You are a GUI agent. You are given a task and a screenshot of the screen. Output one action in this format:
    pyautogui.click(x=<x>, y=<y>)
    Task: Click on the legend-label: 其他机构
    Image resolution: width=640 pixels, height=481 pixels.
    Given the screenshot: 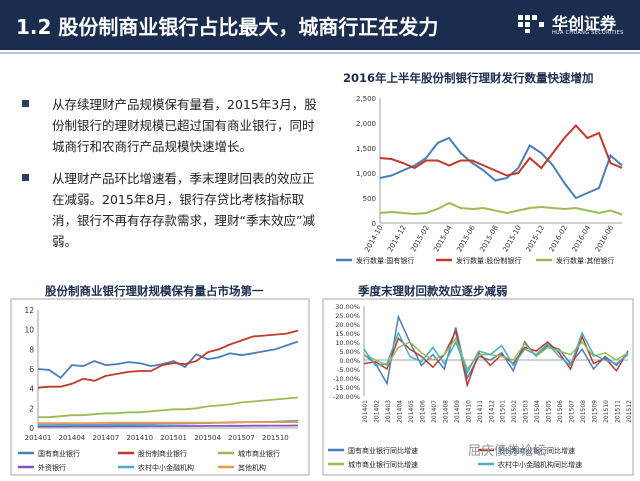 What is the action you would take?
    pyautogui.click(x=252, y=467)
    